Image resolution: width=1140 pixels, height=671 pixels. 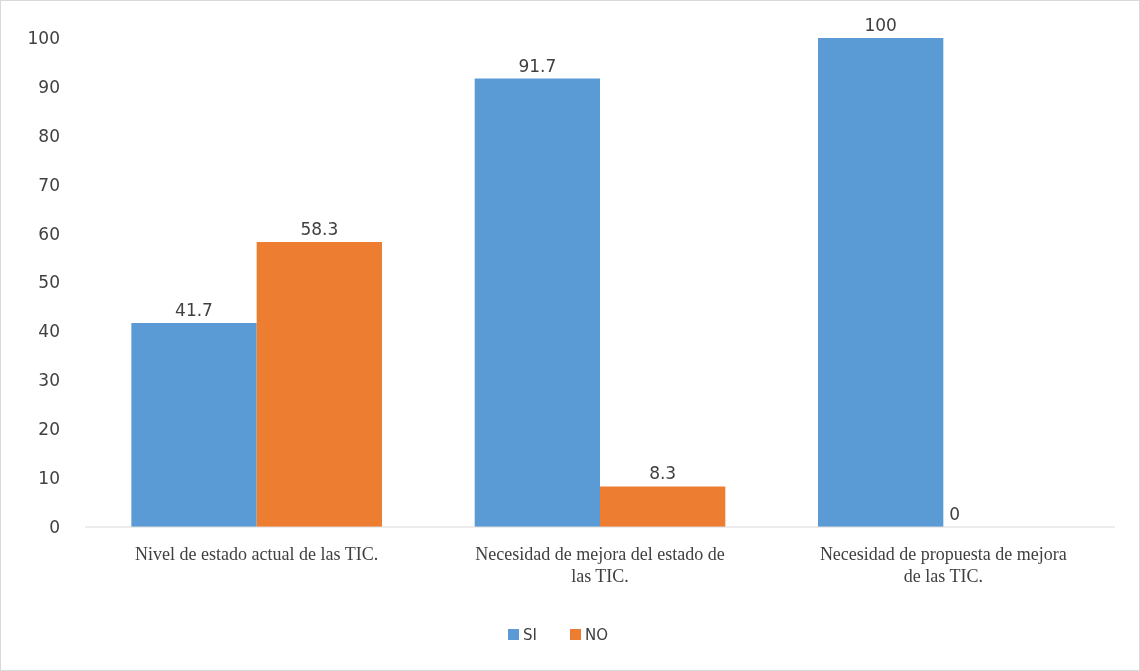 I want to click on legend-label: NO, so click(x=597, y=635).